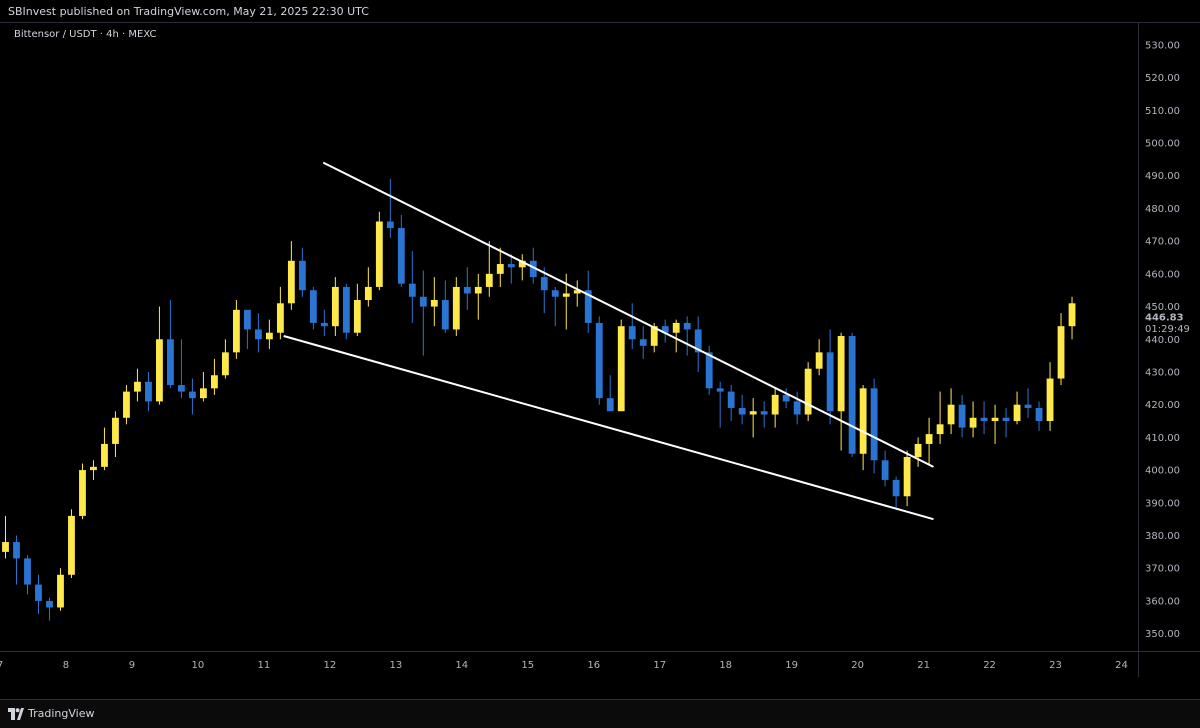 The height and width of the screenshot is (728, 1200). I want to click on x-tick-label: 14, so click(461, 665).